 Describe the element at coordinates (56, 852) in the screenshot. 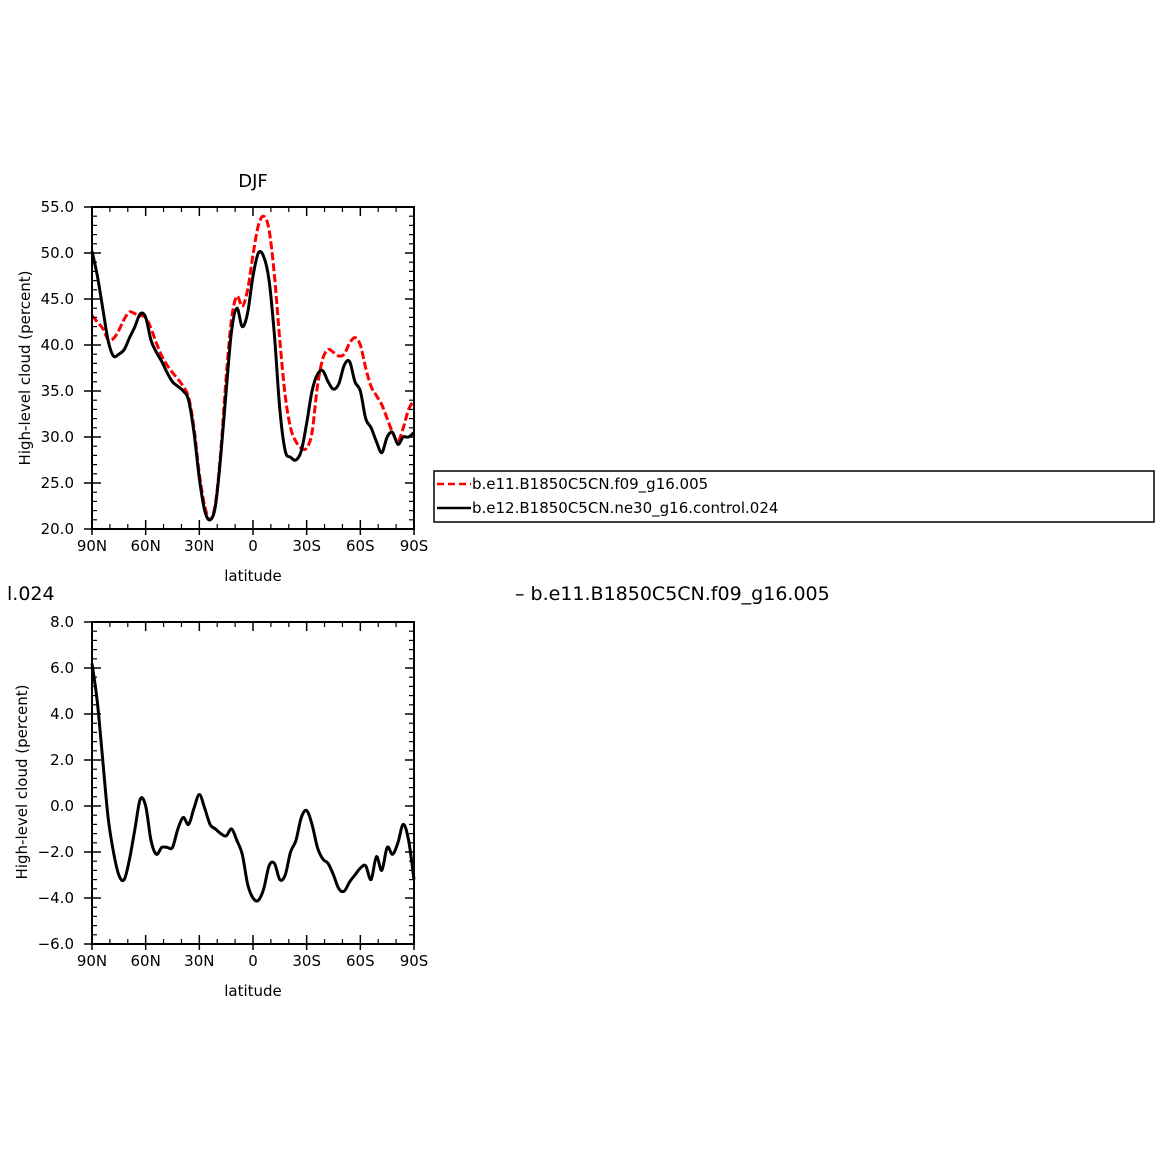

I see `y-tick-label: −2.0` at that location.